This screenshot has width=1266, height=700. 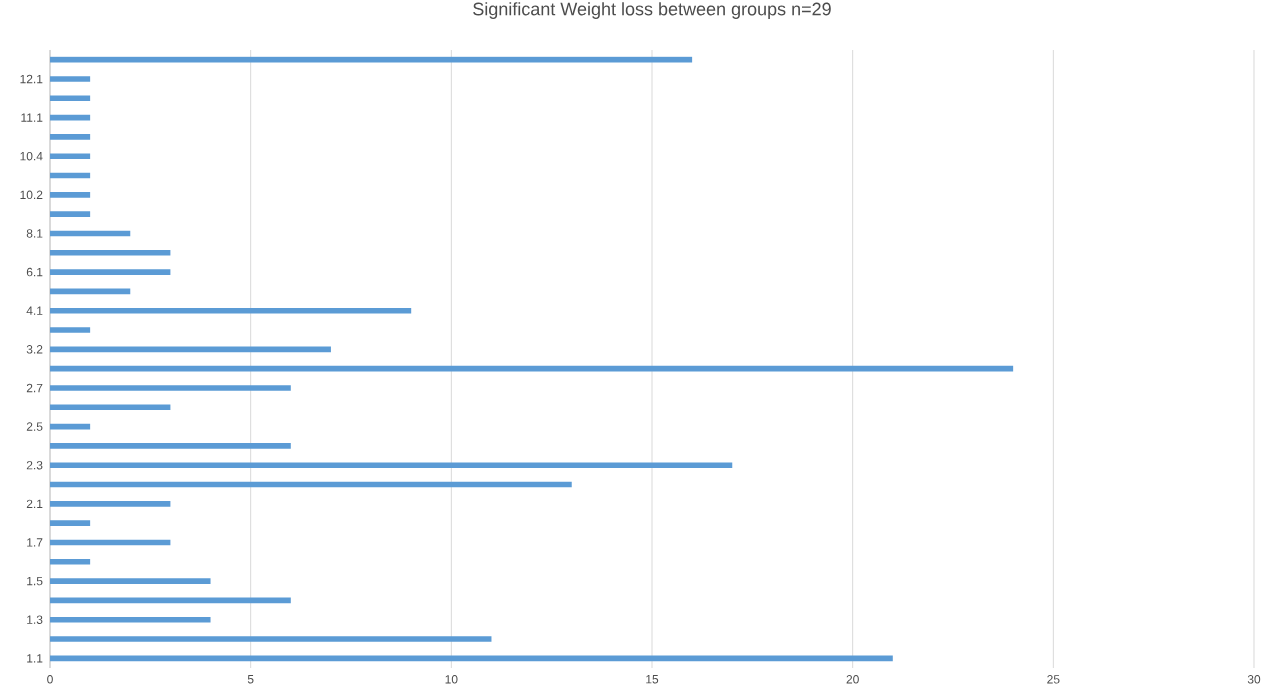 I want to click on y-tick-label: 10.2, so click(x=31, y=195).